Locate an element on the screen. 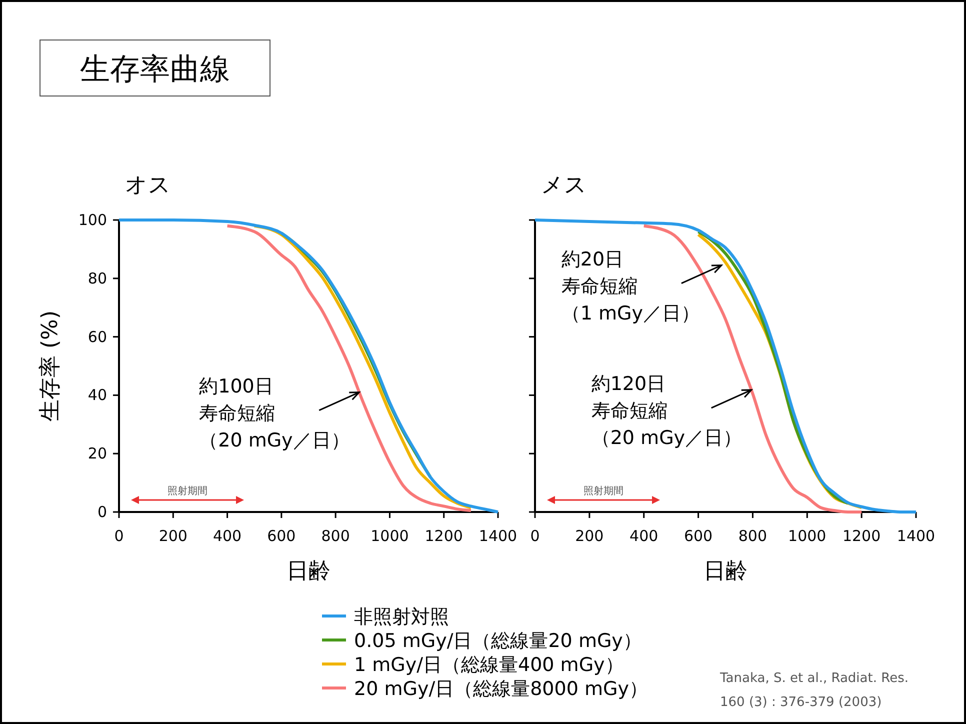  y-axis-title: 生存率 (%) is located at coordinates (50, 366).